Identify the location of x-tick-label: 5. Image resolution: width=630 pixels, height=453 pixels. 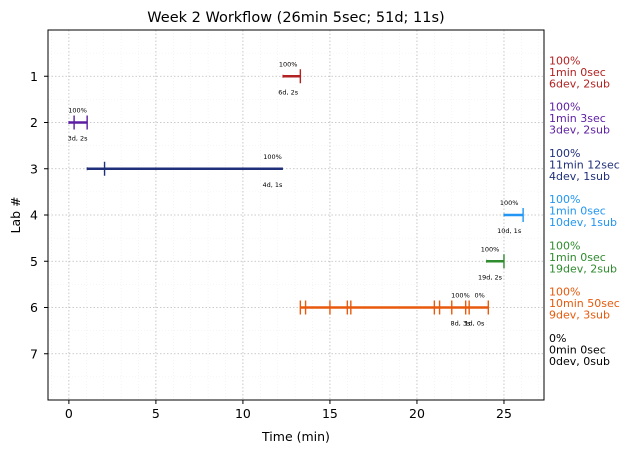
(156, 413).